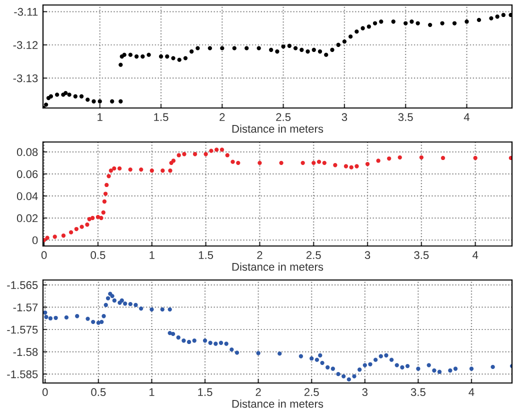  Describe the element at coordinates (25, 352) in the screenshot. I see `y-tick-label: -1.58` at that location.